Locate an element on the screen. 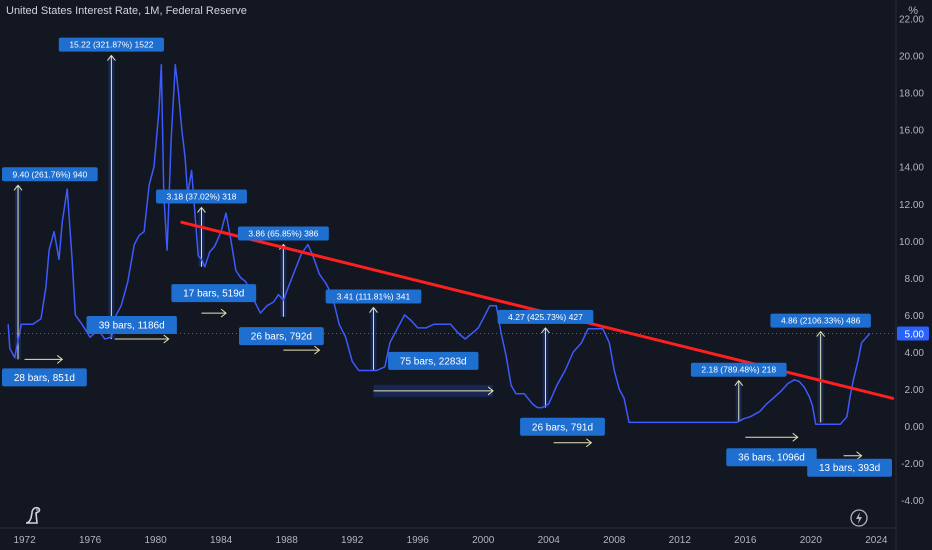 This screenshot has width=932, height=550. bar-range-label: 36 bars, 1096d is located at coordinates (771, 458).